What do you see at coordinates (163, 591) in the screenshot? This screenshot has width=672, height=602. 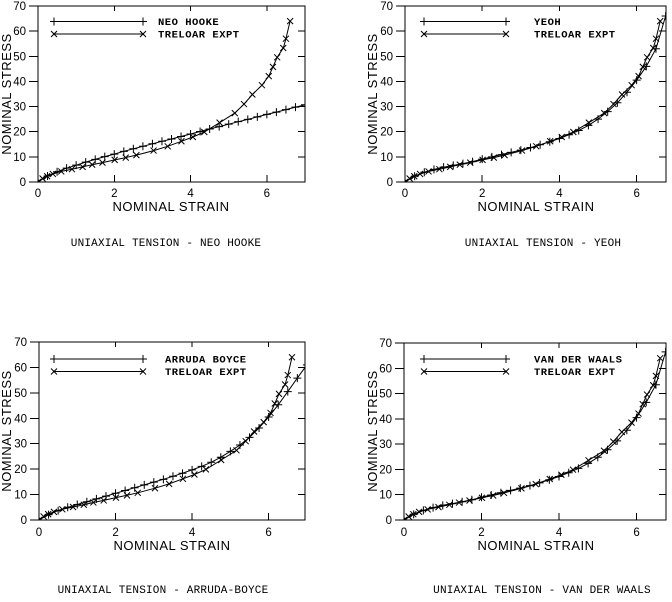 I see `chart-caption: UNIAXIAL TENSION - ARRUDA-BOYCE` at bounding box center [163, 591].